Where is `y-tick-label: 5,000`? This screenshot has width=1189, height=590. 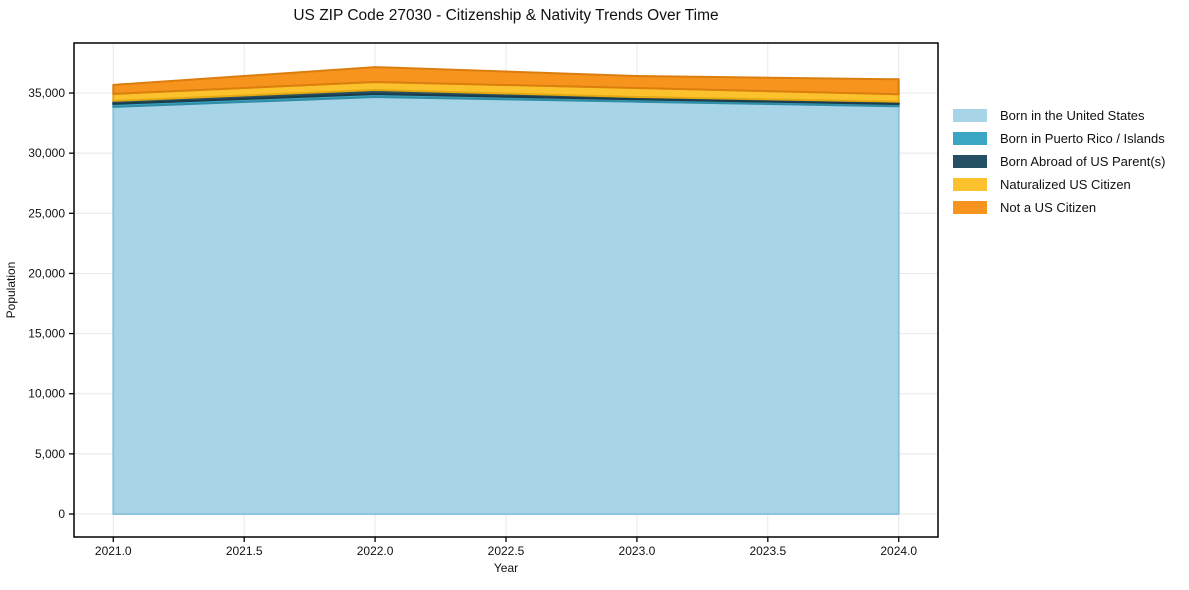 y-tick-label: 5,000 is located at coordinates (50, 454).